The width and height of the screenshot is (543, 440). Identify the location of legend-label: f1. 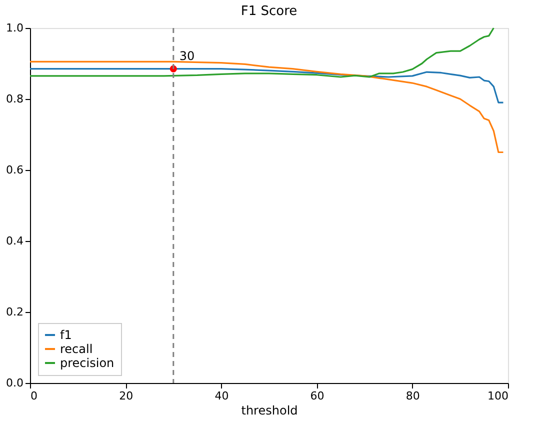
(66, 335).